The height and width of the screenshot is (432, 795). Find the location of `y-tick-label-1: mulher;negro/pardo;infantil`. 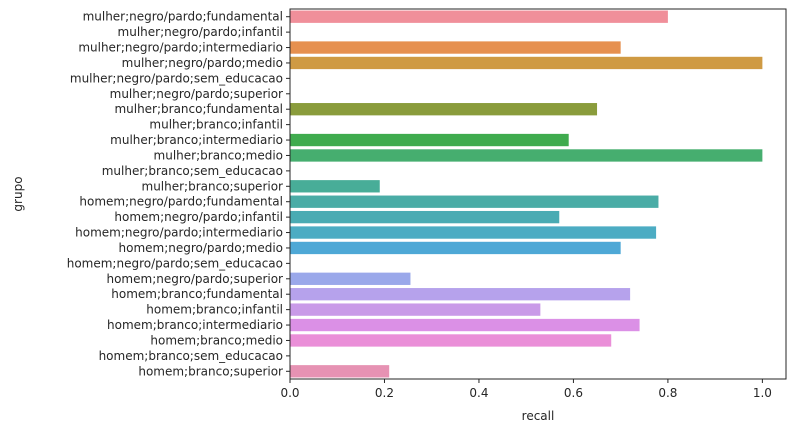

y-tick-label-1: mulher;negro/pardo;infantil is located at coordinates (200, 32).